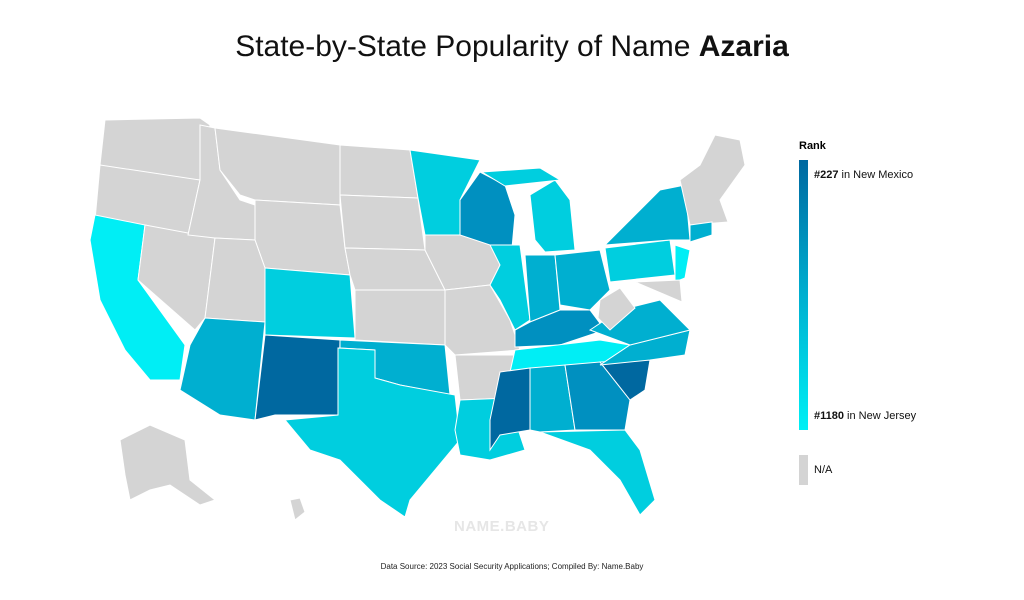 The height and width of the screenshot is (600, 1024). I want to click on map-title: State-by-State Popularity of Name Azaria, so click(512, 47).